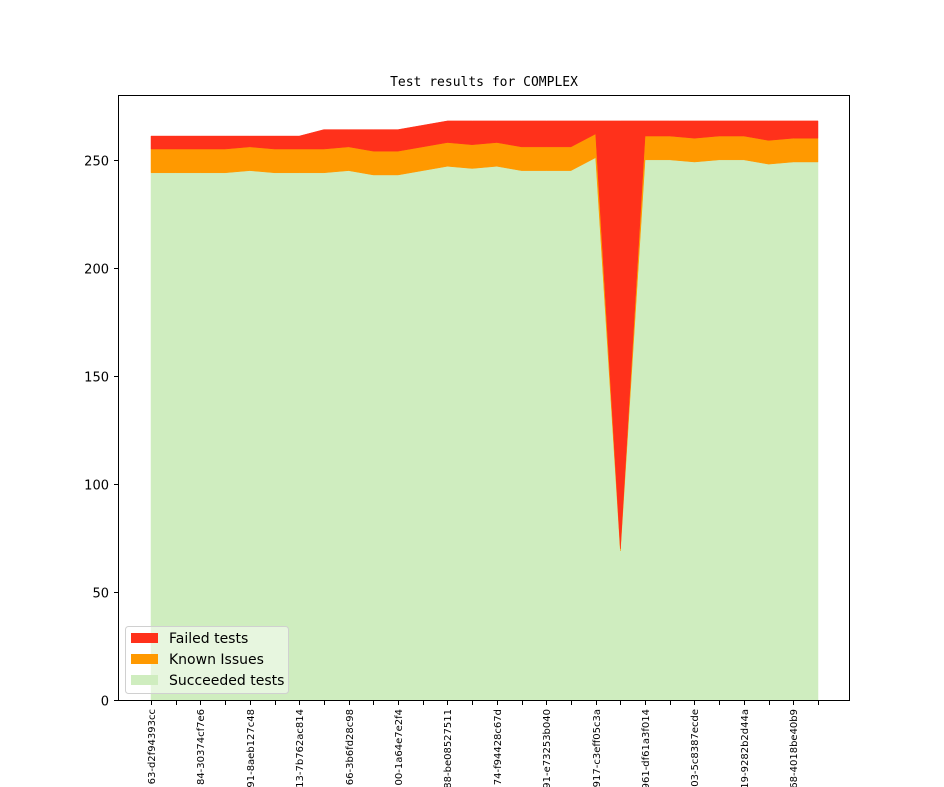  Describe the element at coordinates (100, 594) in the screenshot. I see `y-tick-label: 50` at that location.